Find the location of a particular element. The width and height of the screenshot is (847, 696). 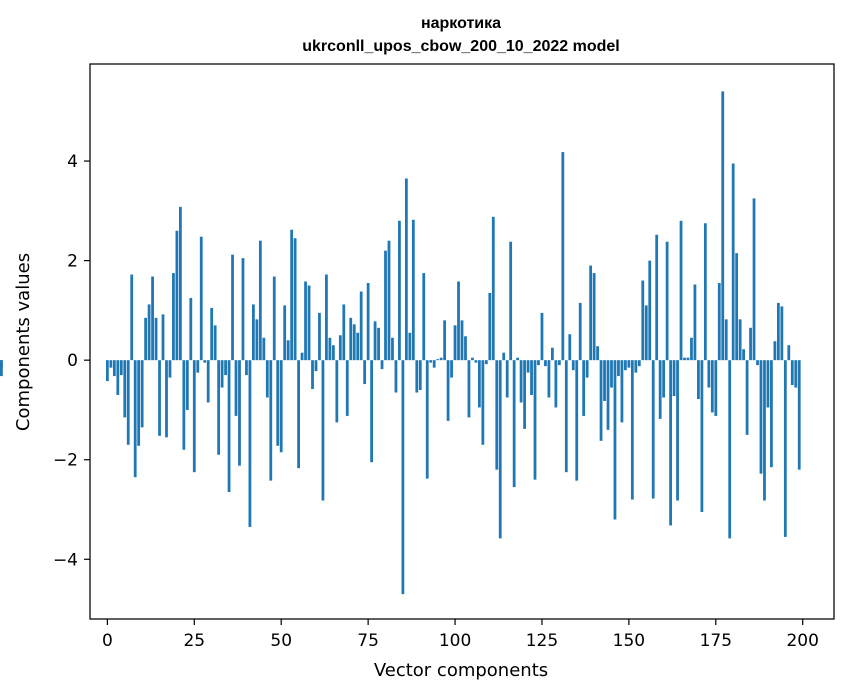

x-tick-label-175: 175 is located at coordinates (716, 641).